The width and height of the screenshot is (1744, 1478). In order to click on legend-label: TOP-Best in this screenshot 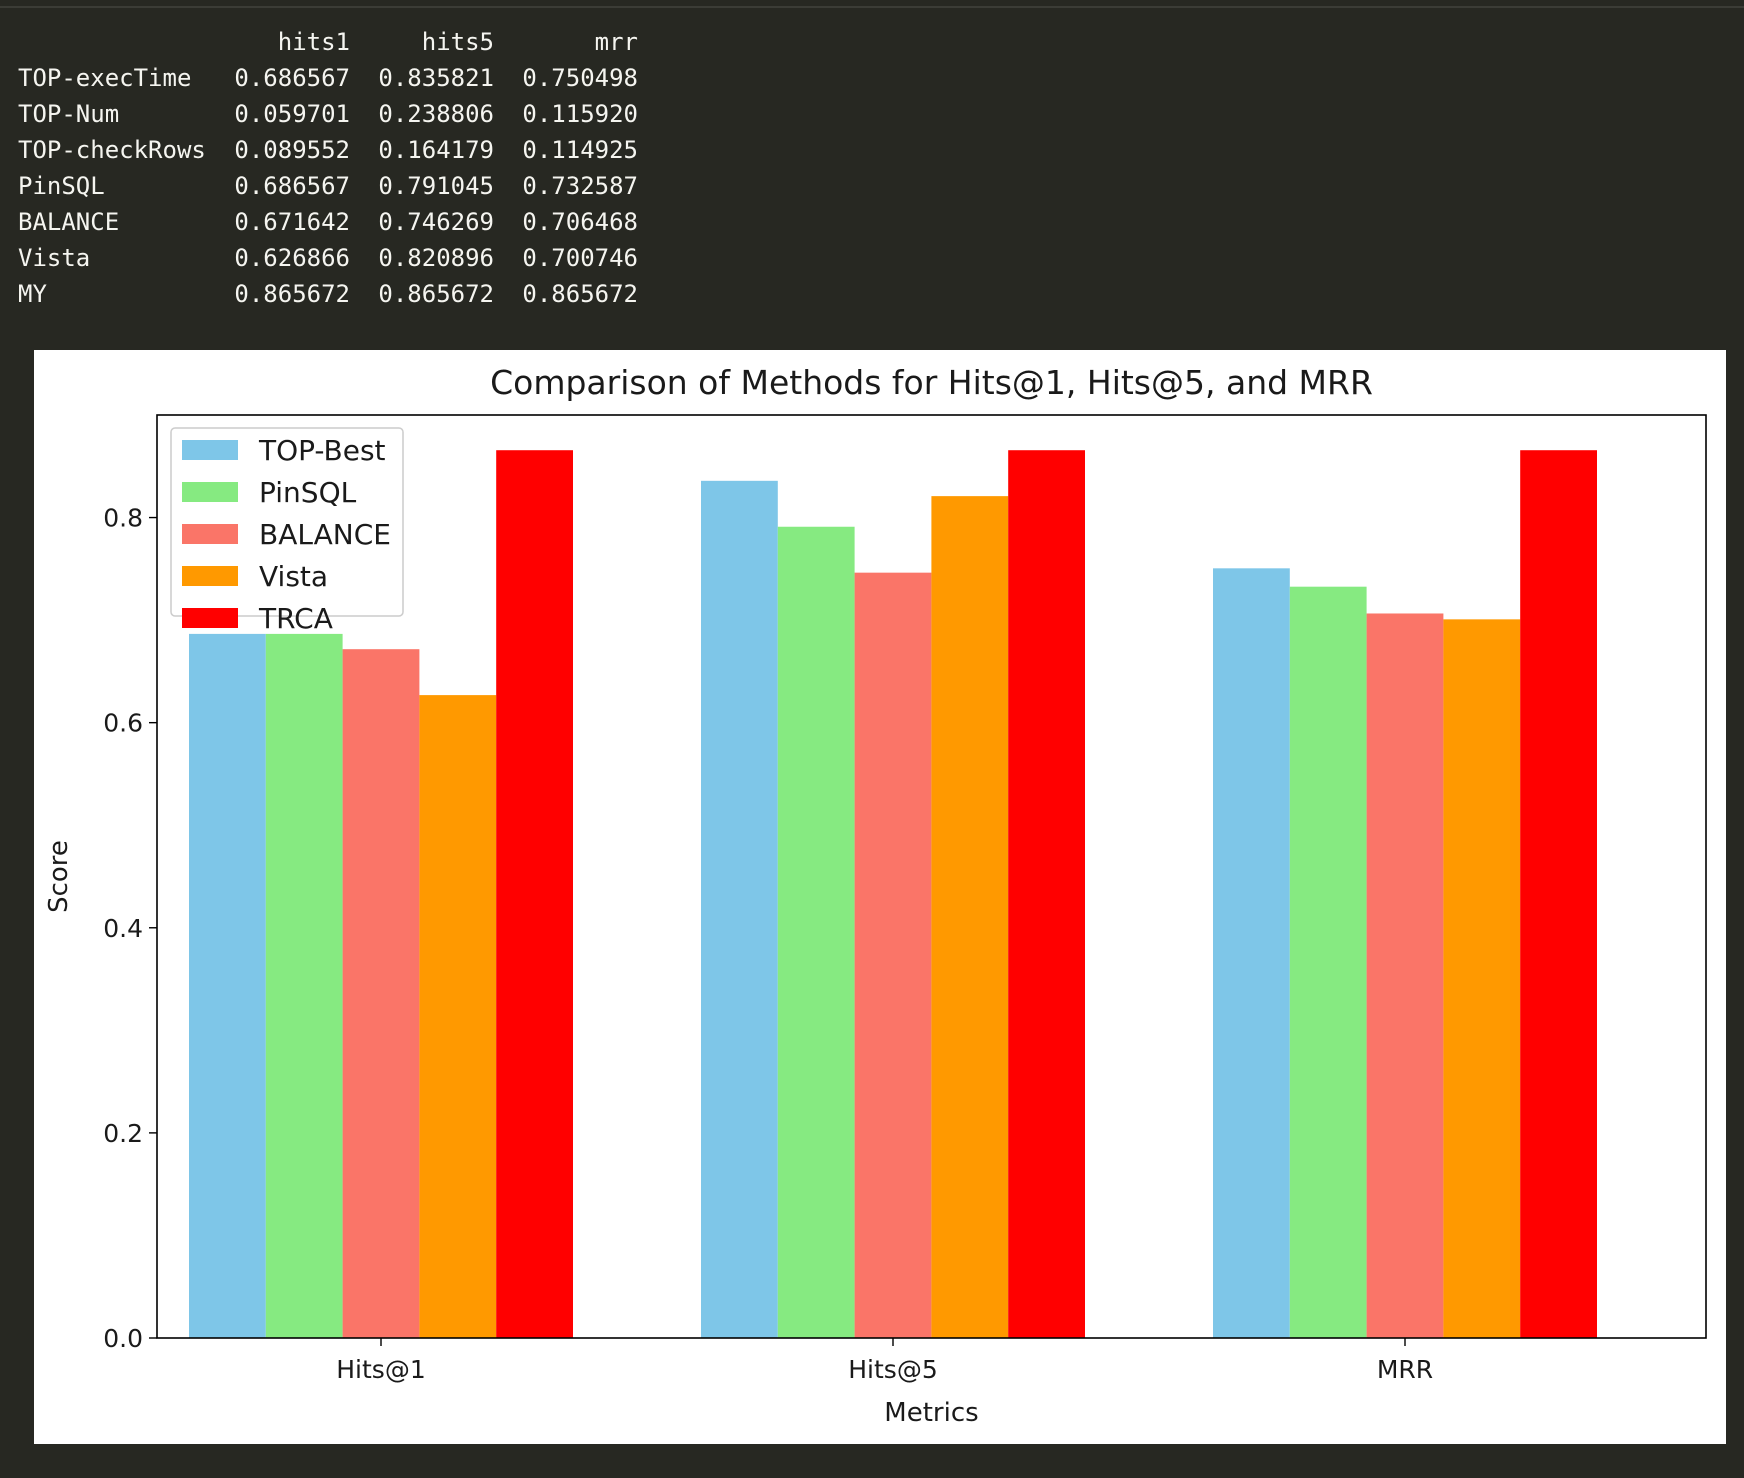, I will do `click(322, 450)`.